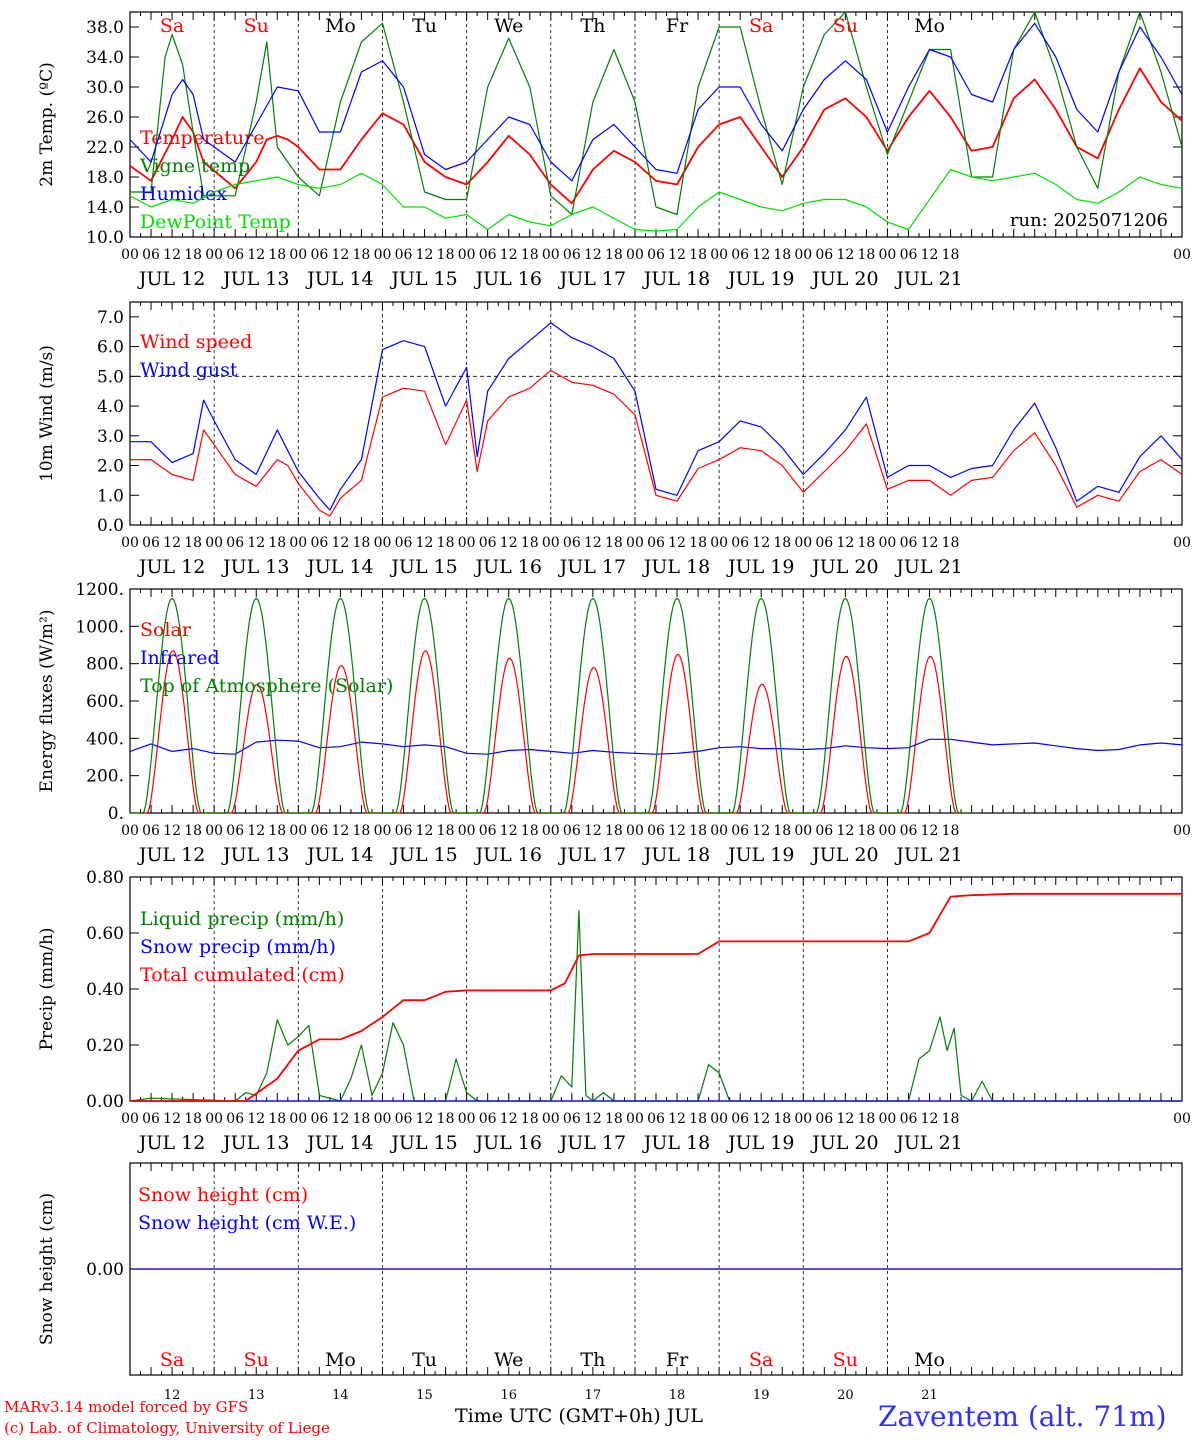 The width and height of the screenshot is (1194, 1440). Describe the element at coordinates (105, 934) in the screenshot. I see `panel-4-y-tick-label: 0.60` at that location.